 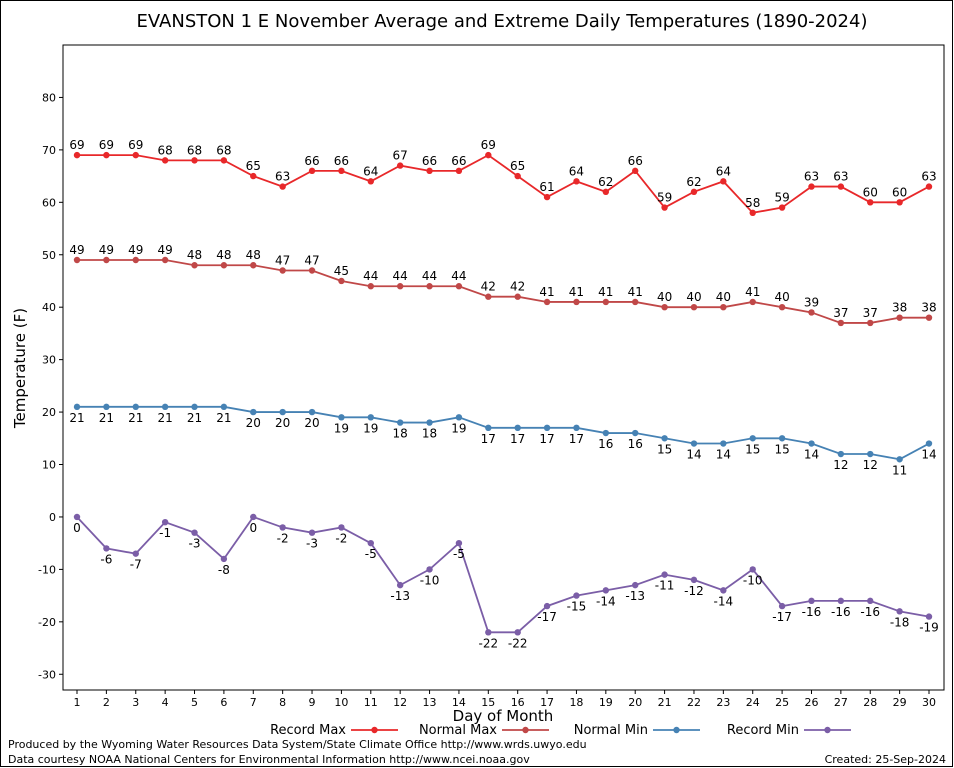 What do you see at coordinates (136, 565) in the screenshot?
I see `data-label: -7` at bounding box center [136, 565].